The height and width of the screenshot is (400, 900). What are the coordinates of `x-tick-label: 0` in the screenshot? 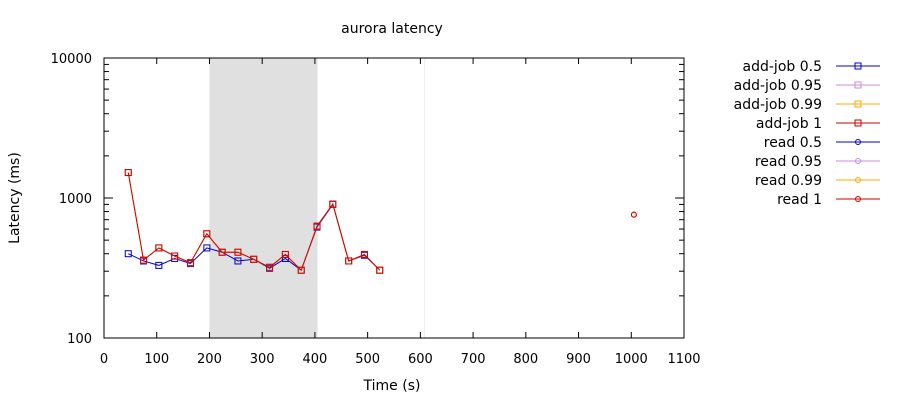 It's located at (104, 359).